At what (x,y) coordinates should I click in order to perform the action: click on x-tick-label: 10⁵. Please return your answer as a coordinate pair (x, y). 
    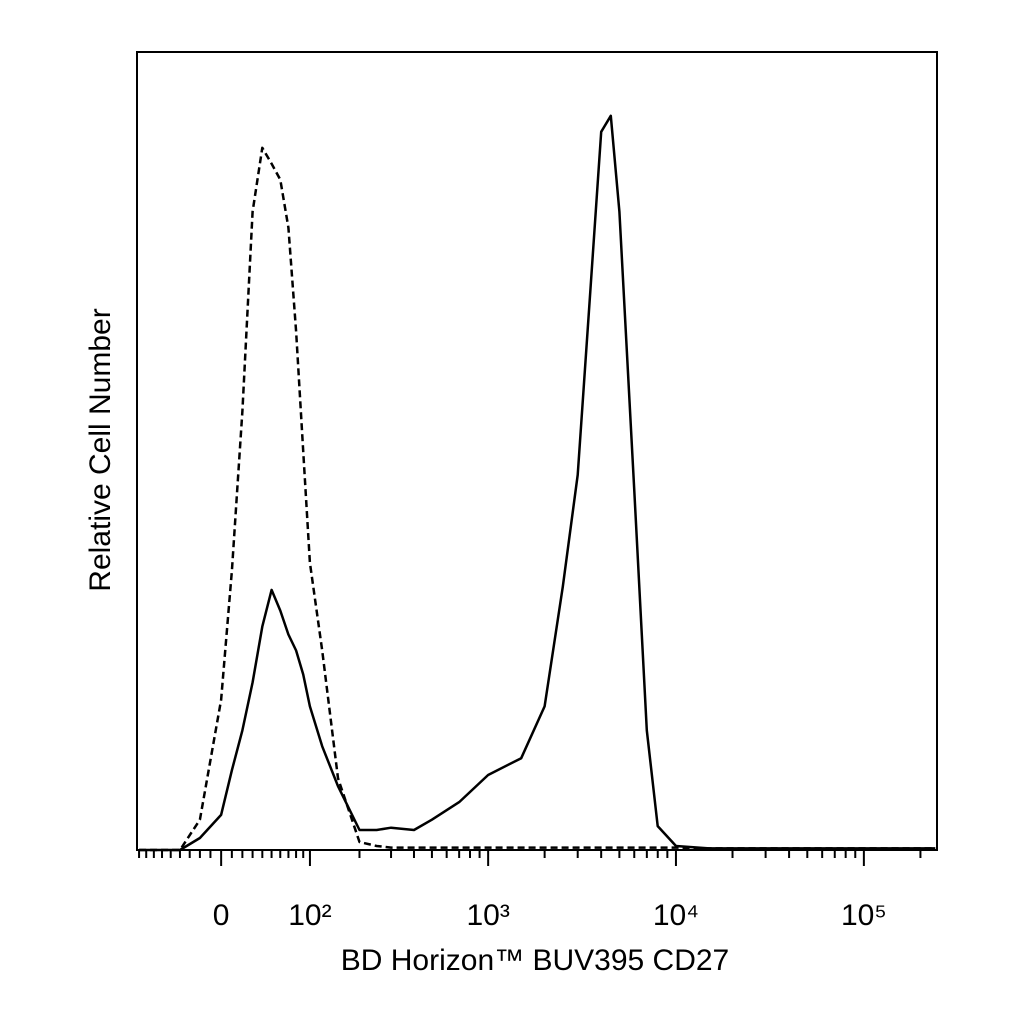
    Looking at the image, I should click on (864, 915).